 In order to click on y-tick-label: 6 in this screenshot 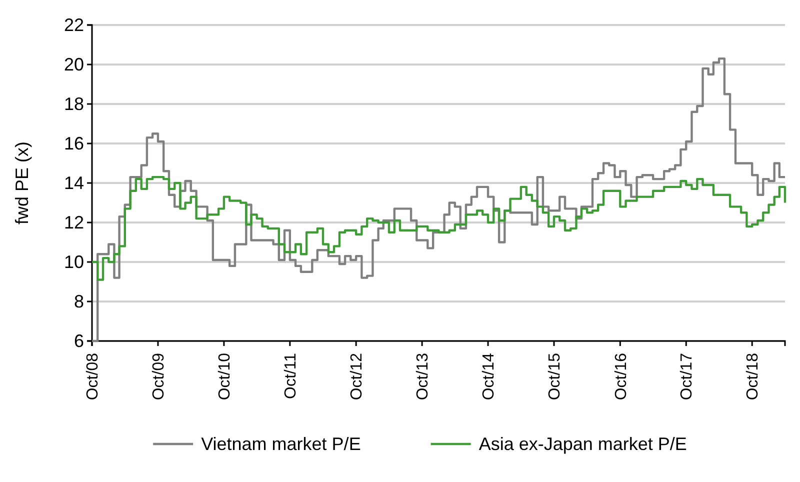, I will do `click(79, 340)`.